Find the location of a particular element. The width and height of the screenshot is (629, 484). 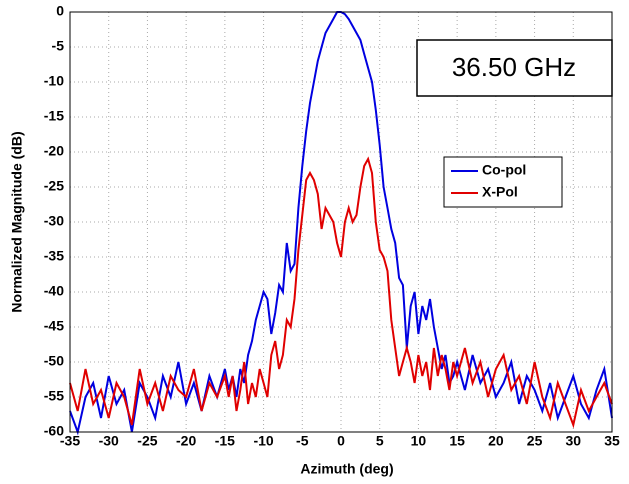

x-tick-label: 20 is located at coordinates (496, 441).